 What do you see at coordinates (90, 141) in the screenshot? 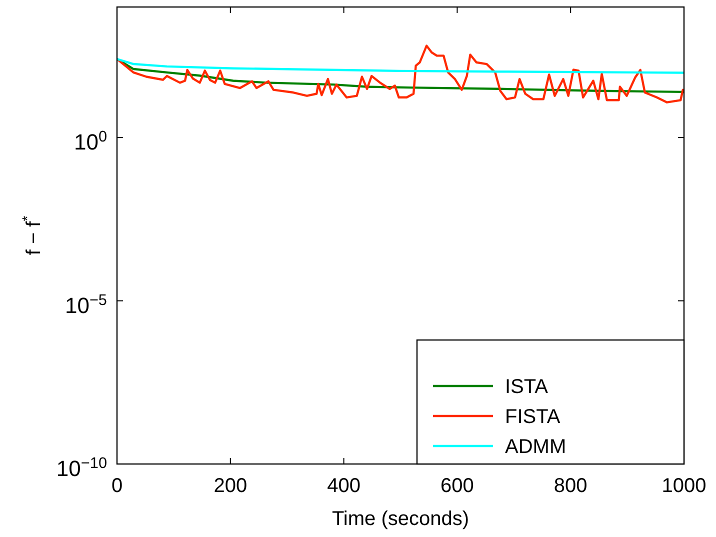
I see `y-tick-label: 10$^{0}$` at bounding box center [90, 141].